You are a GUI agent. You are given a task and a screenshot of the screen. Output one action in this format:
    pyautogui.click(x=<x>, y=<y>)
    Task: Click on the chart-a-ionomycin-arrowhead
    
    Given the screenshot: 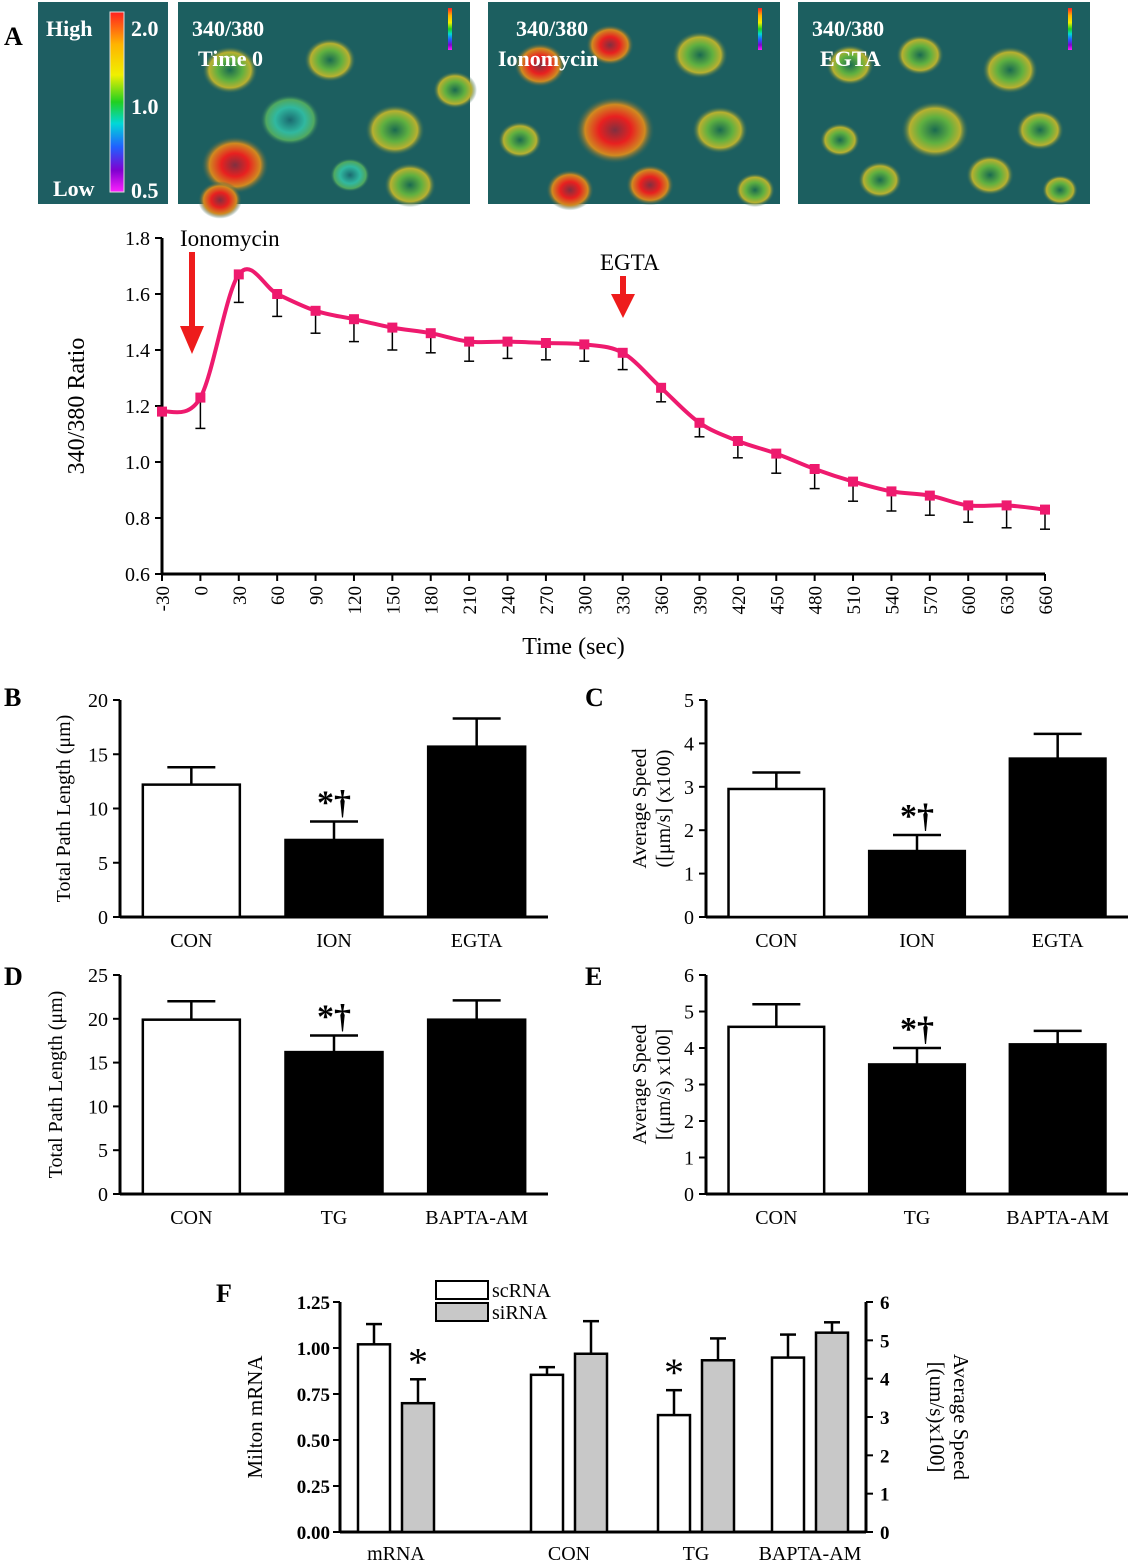 What is the action you would take?
    pyautogui.click(x=192, y=340)
    